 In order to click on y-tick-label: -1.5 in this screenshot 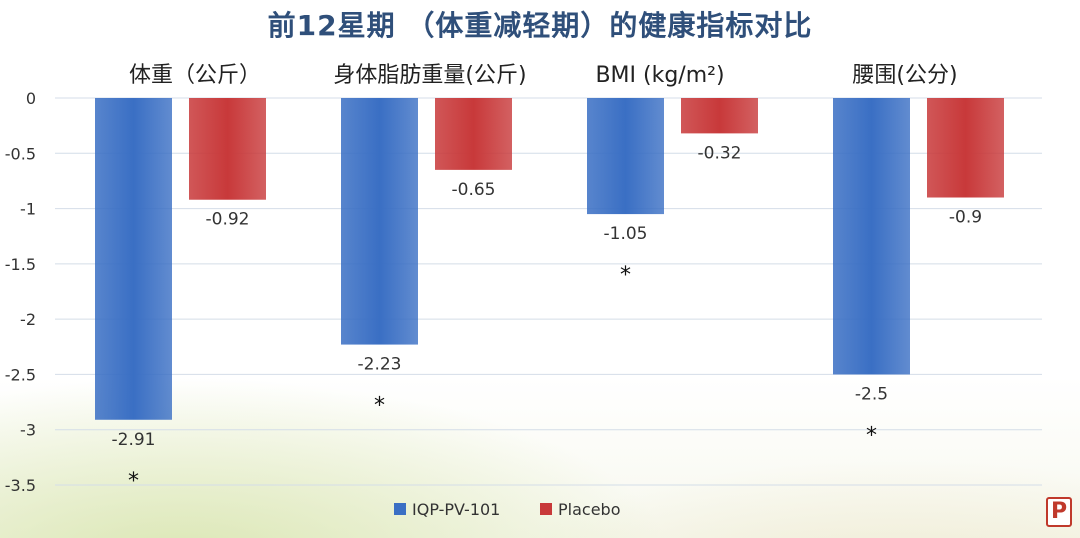, I will do `click(20, 264)`.